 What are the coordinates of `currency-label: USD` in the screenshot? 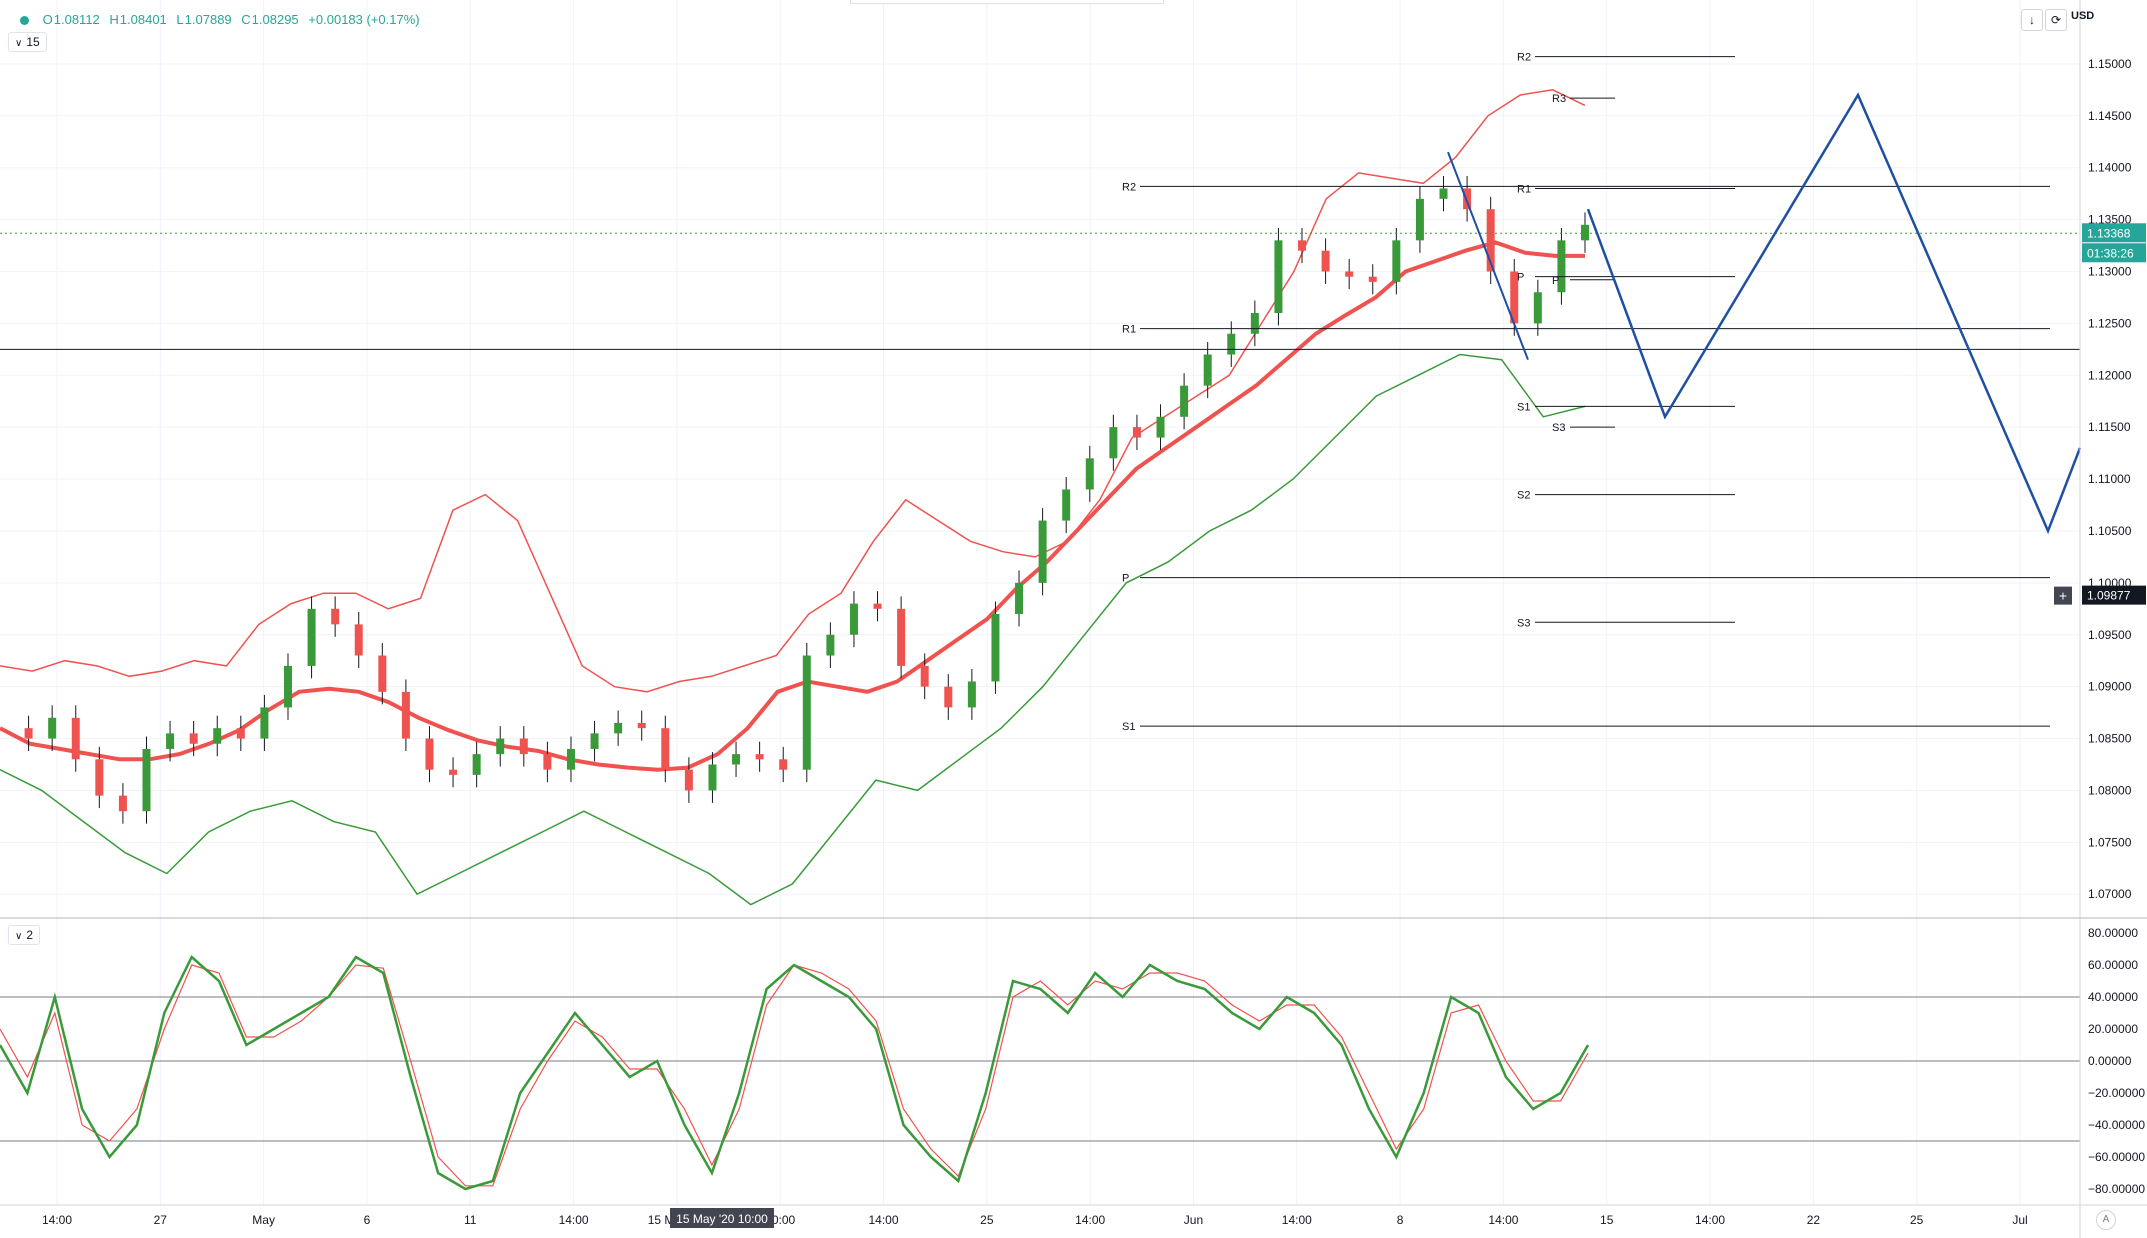 It's located at (2083, 16).